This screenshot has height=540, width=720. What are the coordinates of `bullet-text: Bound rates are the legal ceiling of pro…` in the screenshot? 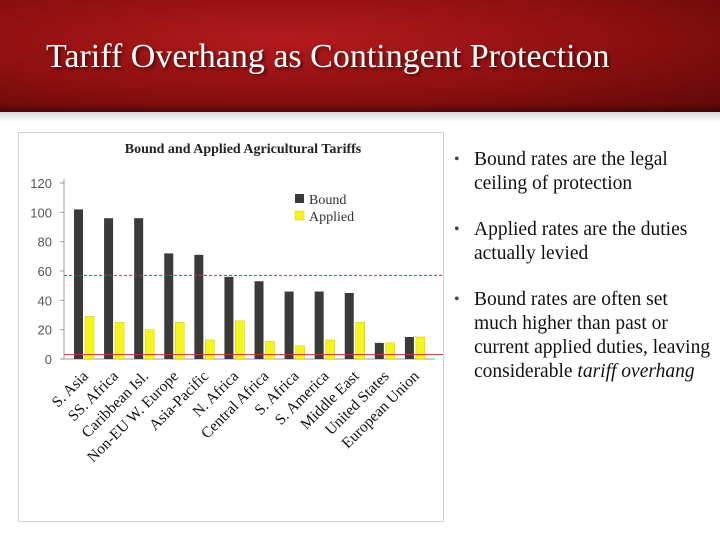 It's located at (571, 171).